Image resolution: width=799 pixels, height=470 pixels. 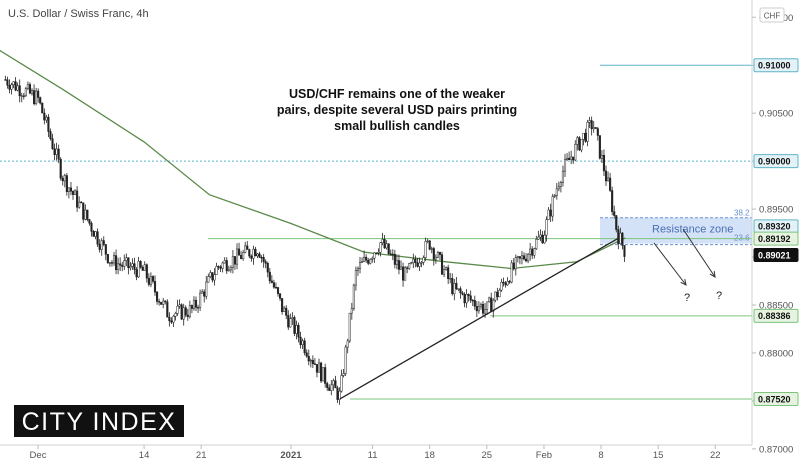 I want to click on price-tag-label: 0.90000, so click(x=774, y=161).